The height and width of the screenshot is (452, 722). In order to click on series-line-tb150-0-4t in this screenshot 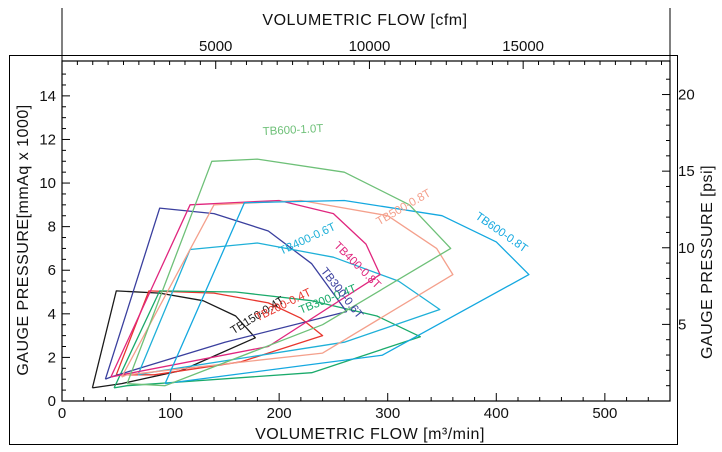, I will do `click(173, 339)`.